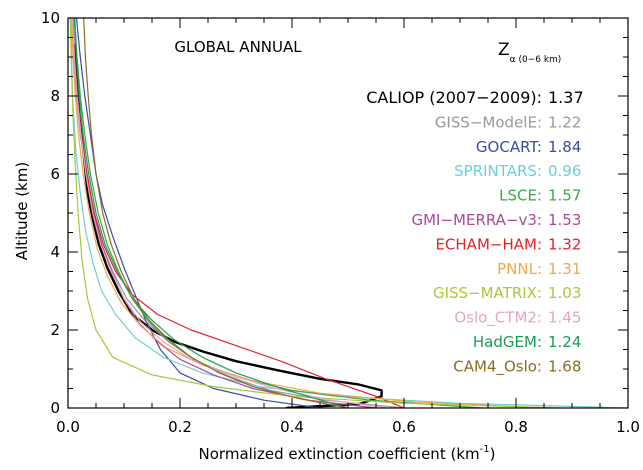 The width and height of the screenshot is (643, 470). I want to click on legend-model-name: SPRINTARS:, so click(498, 171).